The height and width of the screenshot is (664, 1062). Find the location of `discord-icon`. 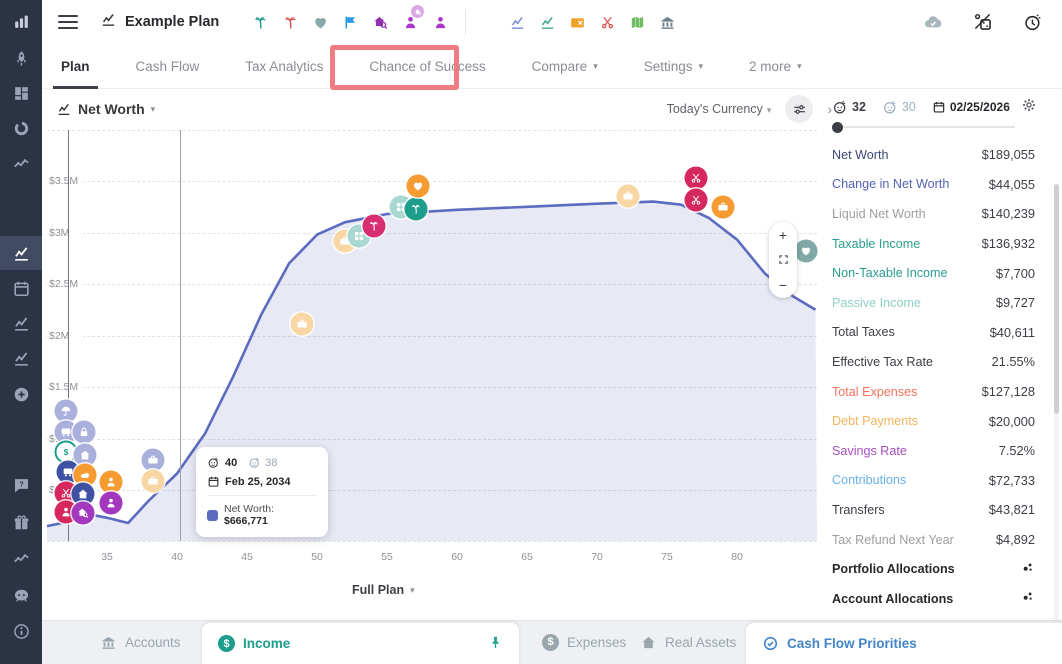

discord-icon is located at coordinates (21, 595).